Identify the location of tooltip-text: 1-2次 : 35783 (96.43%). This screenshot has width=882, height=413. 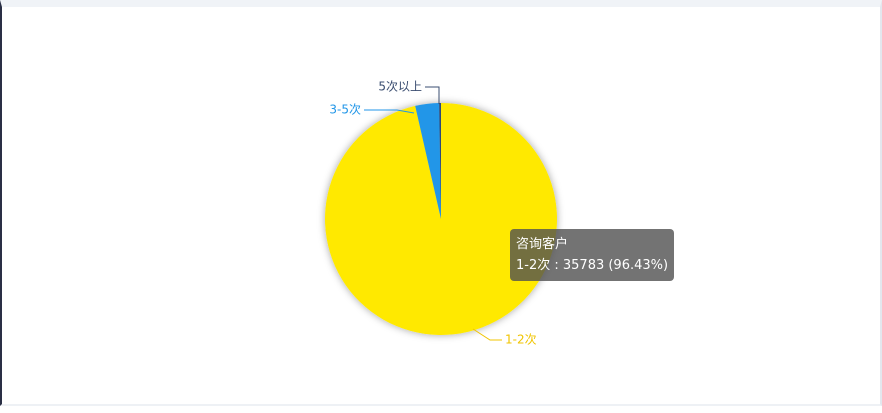
(592, 265).